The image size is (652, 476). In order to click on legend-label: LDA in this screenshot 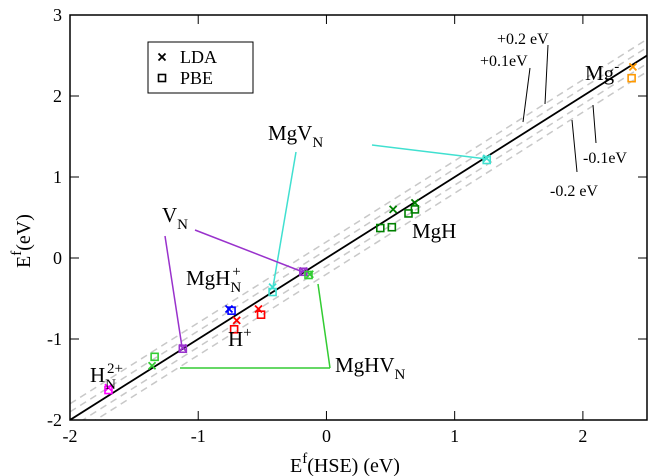, I will do `click(198, 57)`.